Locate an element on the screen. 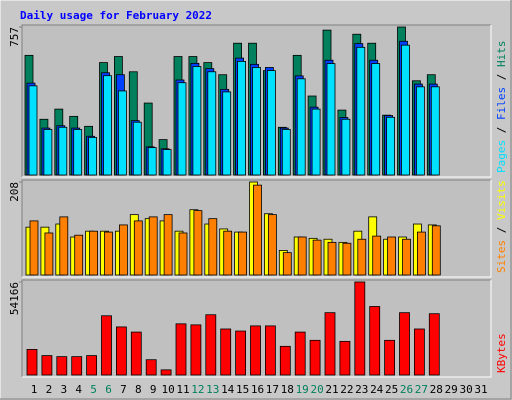  x-tick-label: 21 is located at coordinates (331, 389).